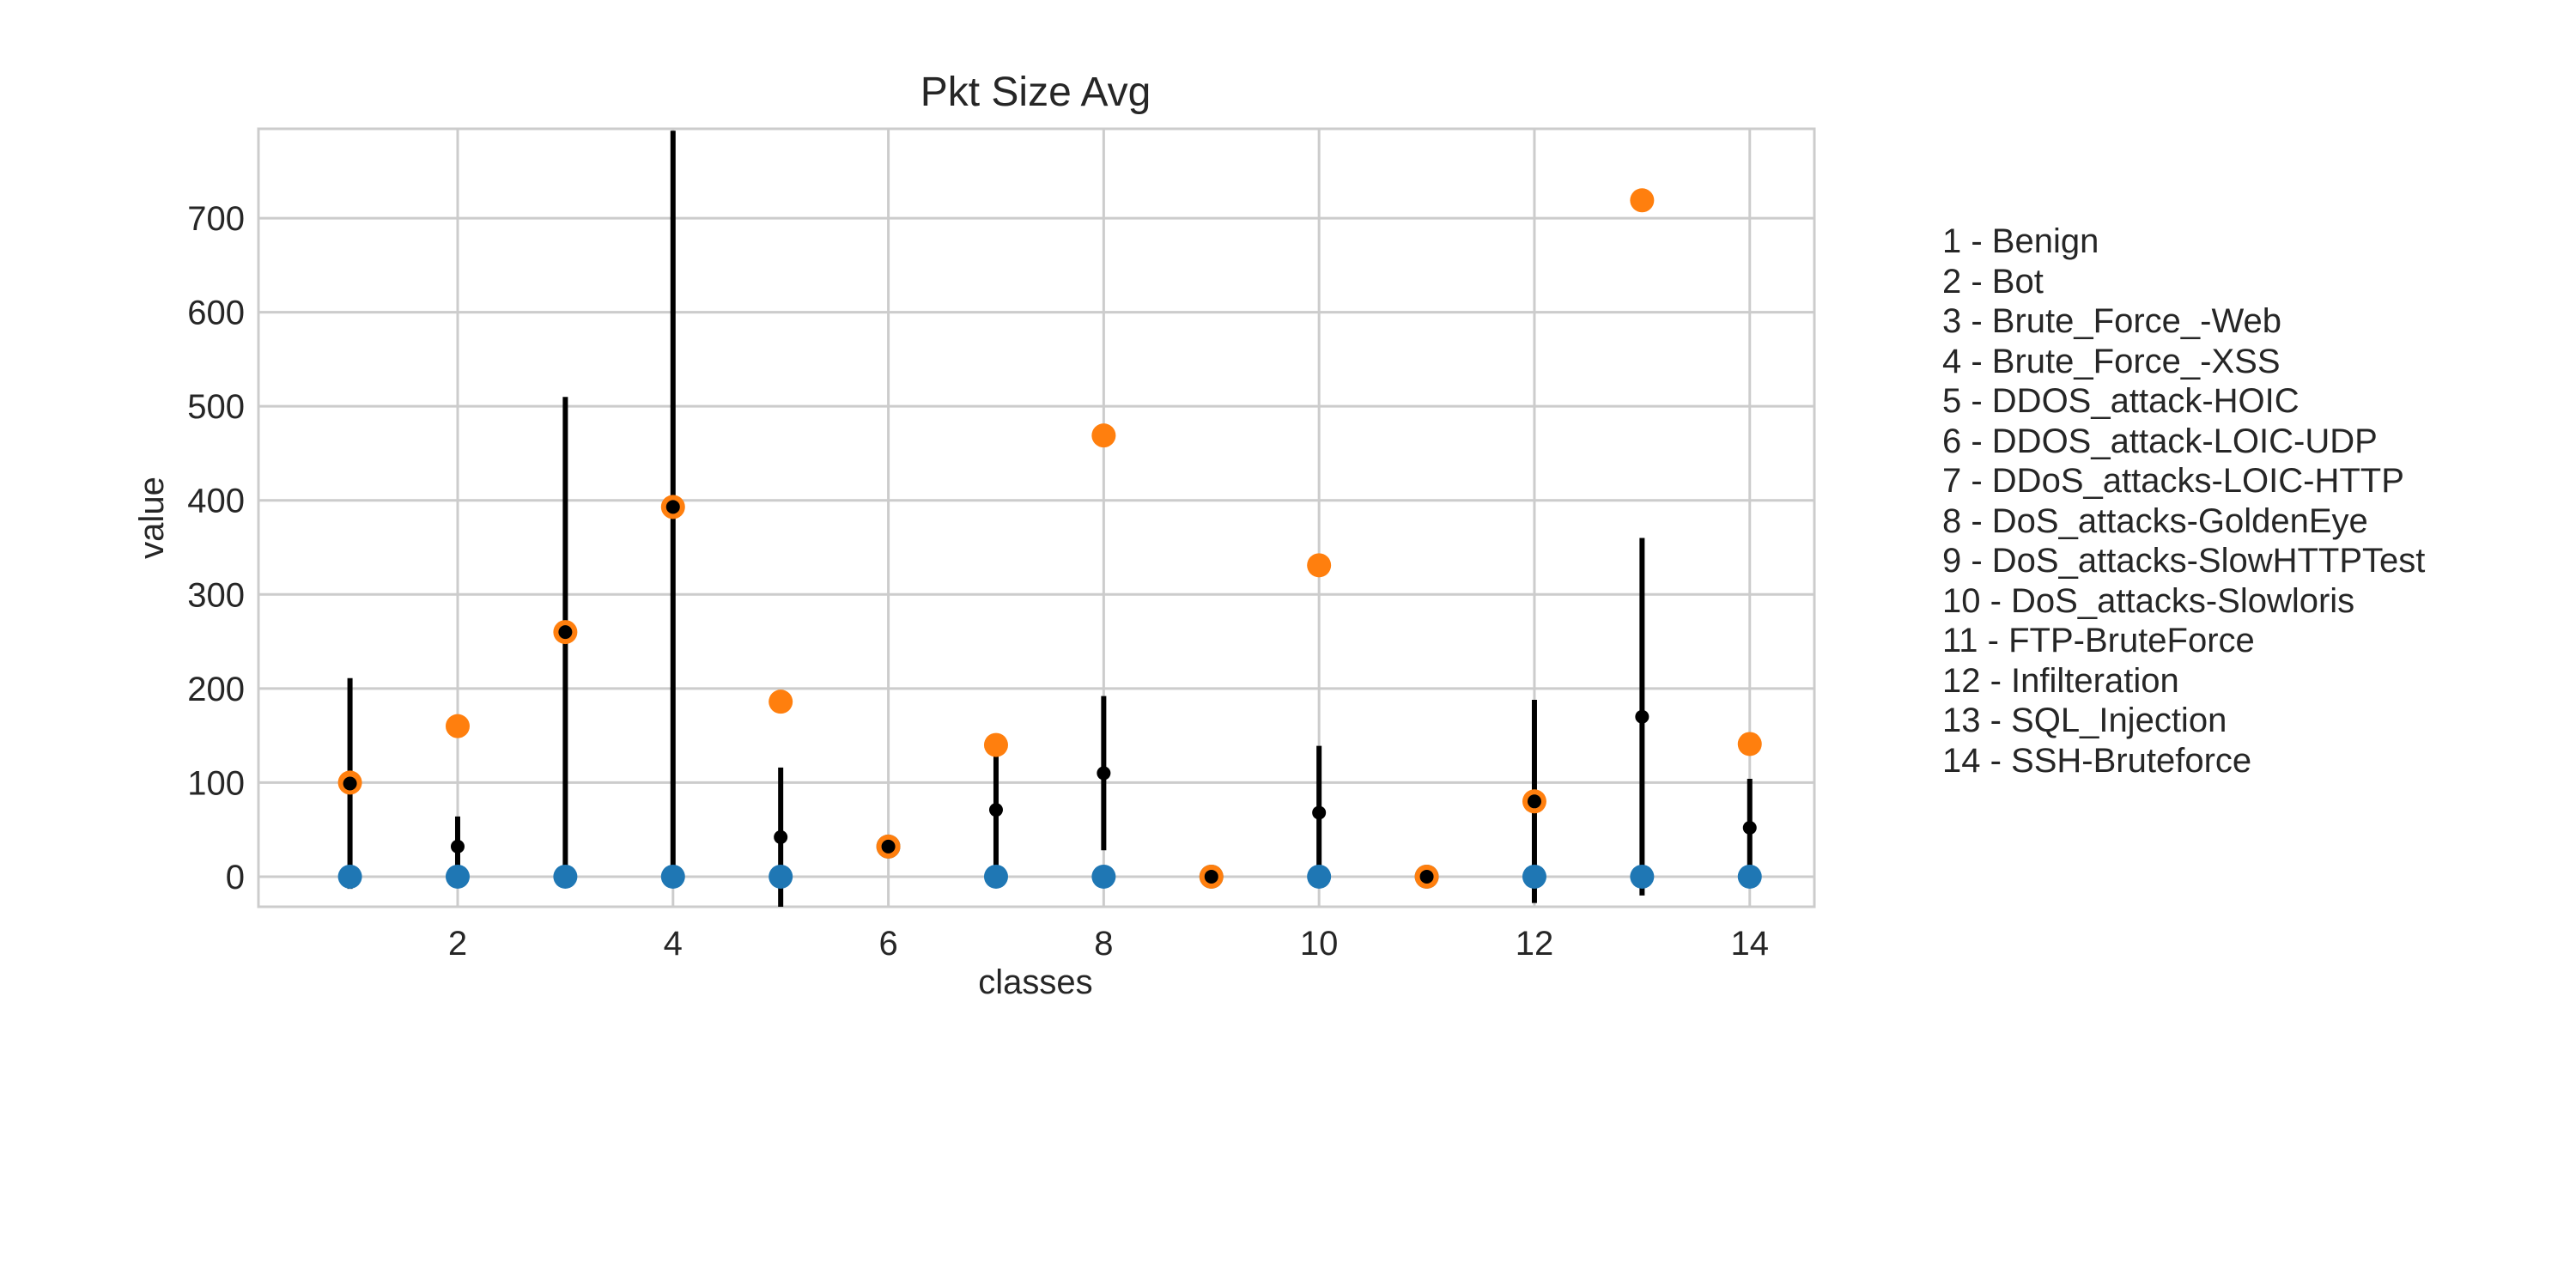 This screenshot has width=2576, height=1288. Describe the element at coordinates (216, 595) in the screenshot. I see `y-tick-label: 300` at that location.